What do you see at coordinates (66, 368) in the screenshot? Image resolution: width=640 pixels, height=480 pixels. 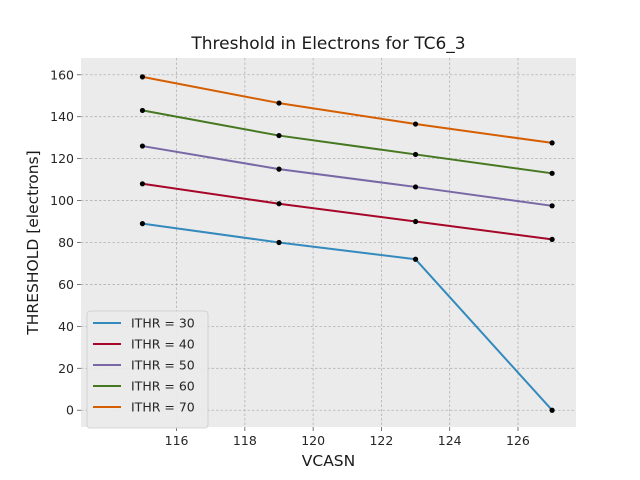 I see `y-tick-label: 20` at bounding box center [66, 368].